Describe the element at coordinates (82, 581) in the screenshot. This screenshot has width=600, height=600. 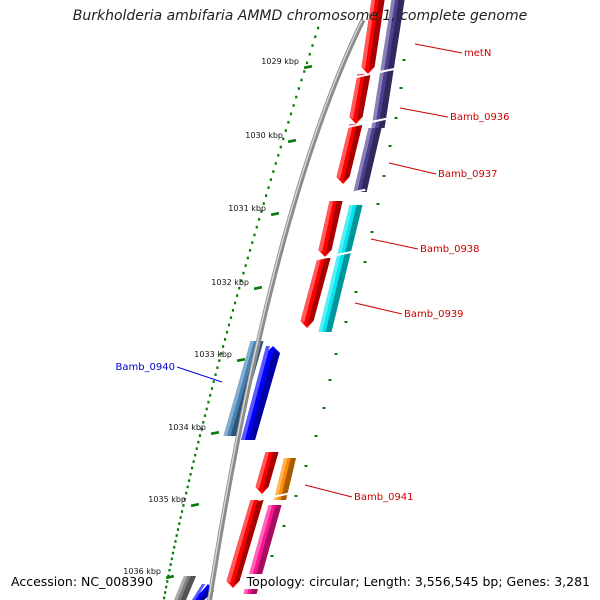
I see `accession-text: Accession: NC_008390` at that location.